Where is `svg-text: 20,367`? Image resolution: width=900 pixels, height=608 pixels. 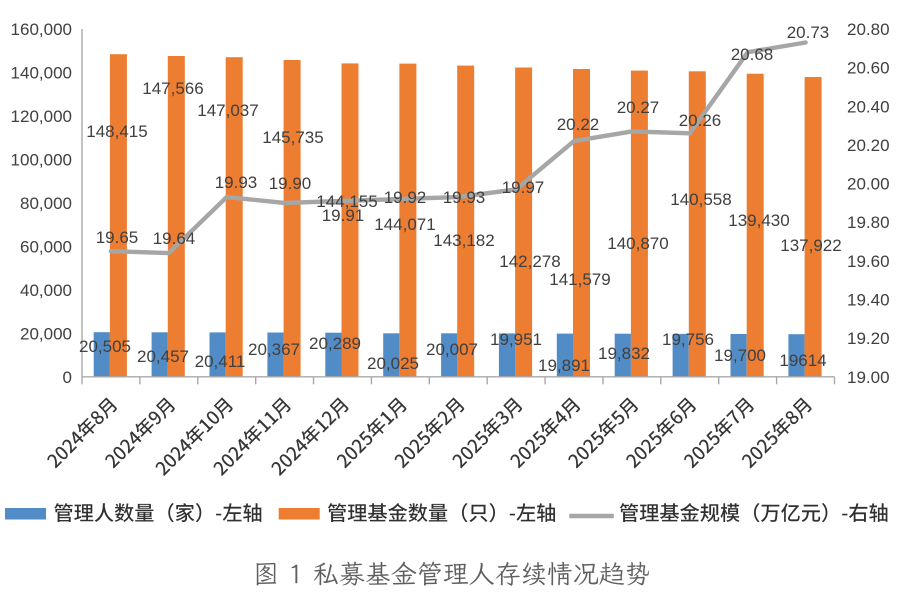 svg-text: 20,367 is located at coordinates (274, 349).